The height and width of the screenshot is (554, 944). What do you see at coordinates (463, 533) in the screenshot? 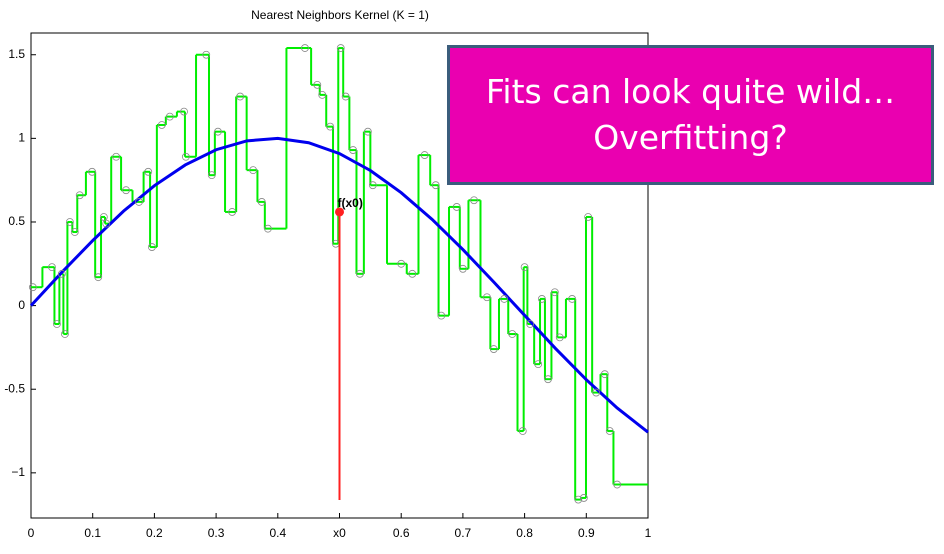
I see `x-tick-label: 0.7` at bounding box center [463, 533].